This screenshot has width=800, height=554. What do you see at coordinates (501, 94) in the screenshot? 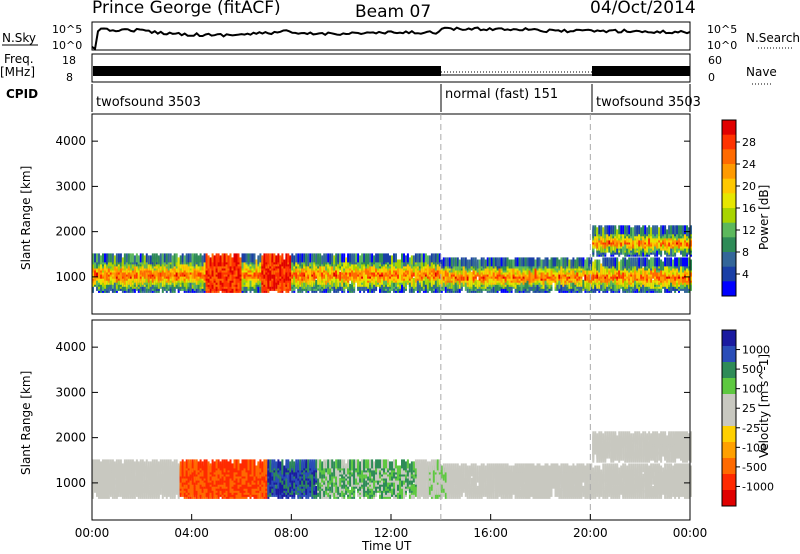
I see `cpid-segment-2: normal (fast) 151` at bounding box center [501, 94].